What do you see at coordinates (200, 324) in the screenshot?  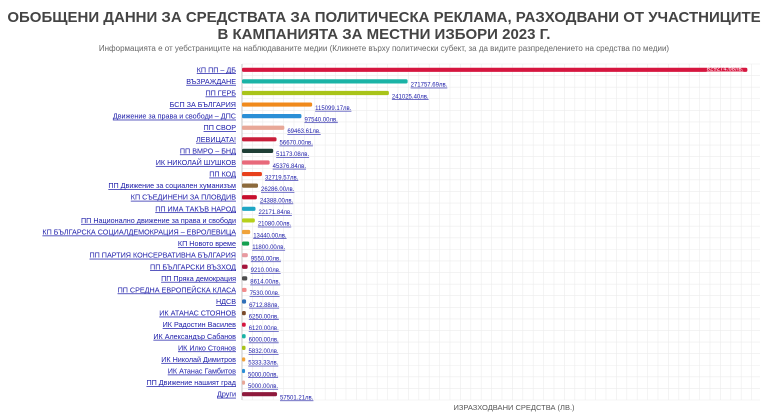 I see `category-label: ИК Радостин Василев` at bounding box center [200, 324].